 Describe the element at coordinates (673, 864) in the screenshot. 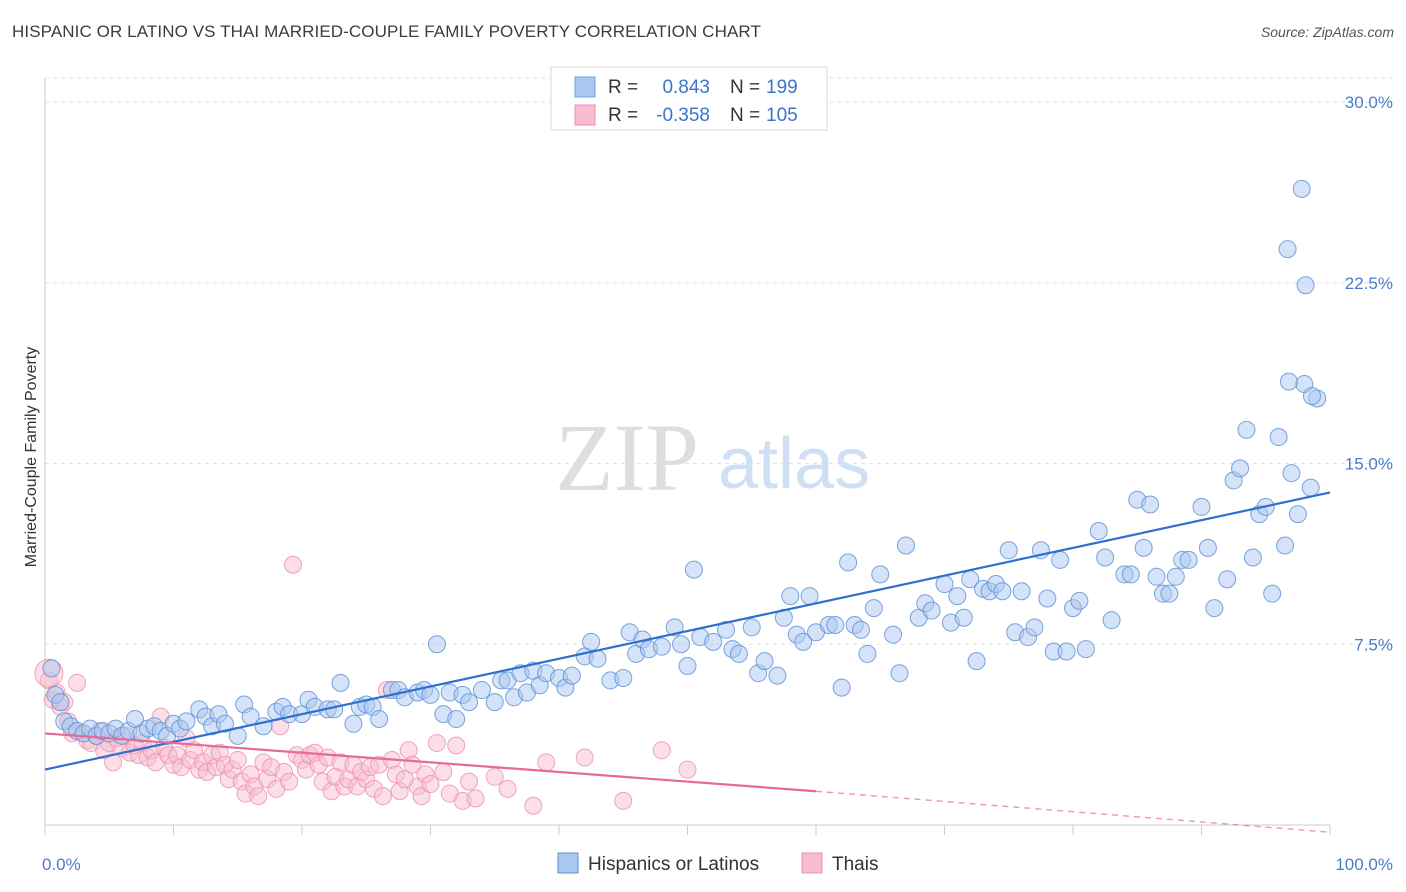

I see `legend-series-name: Hispanics or Latinos` at that location.